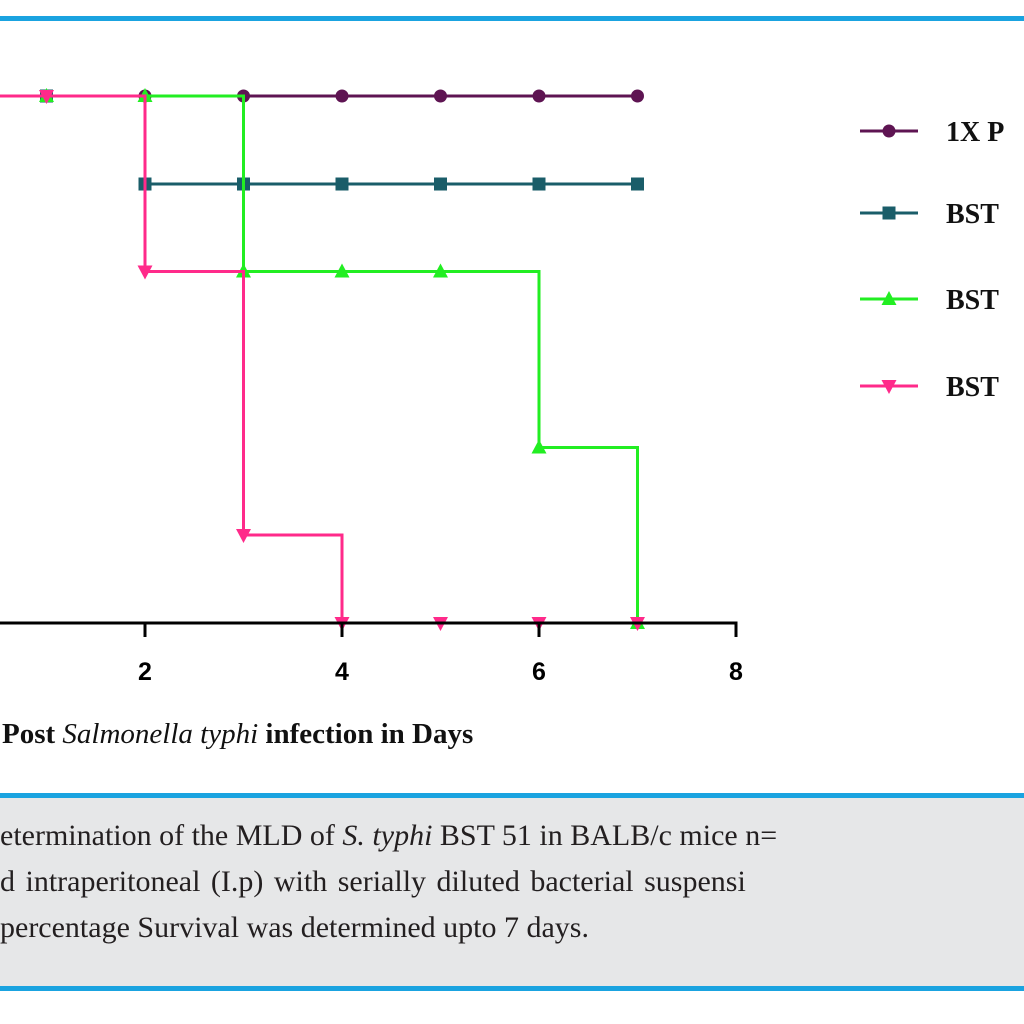 The image size is (1024, 1024). What do you see at coordinates (512, 18) in the screenshot?
I see `top-border-line` at bounding box center [512, 18].